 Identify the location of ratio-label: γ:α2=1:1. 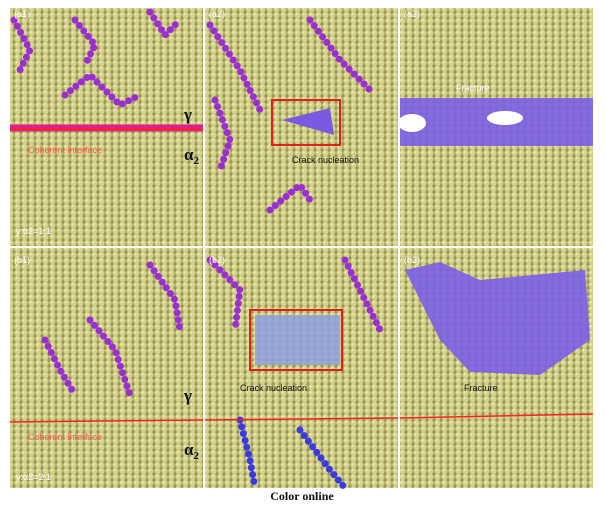
(33, 231).